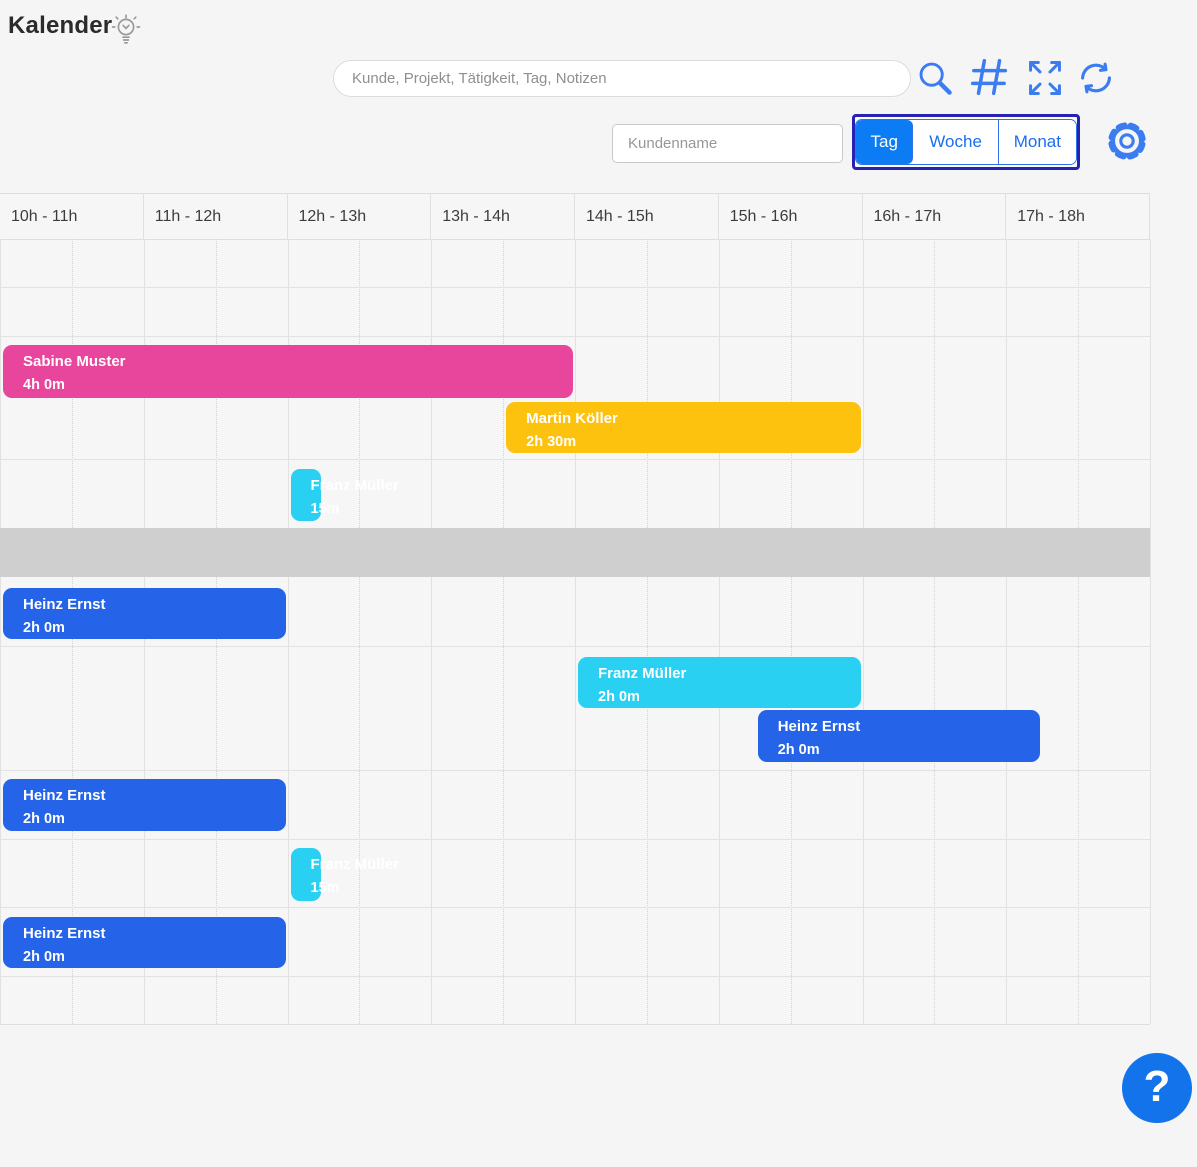 The height and width of the screenshot is (1167, 1197). Describe the element at coordinates (360, 216) in the screenshot. I see `column-header: 12h - 13h` at that location.